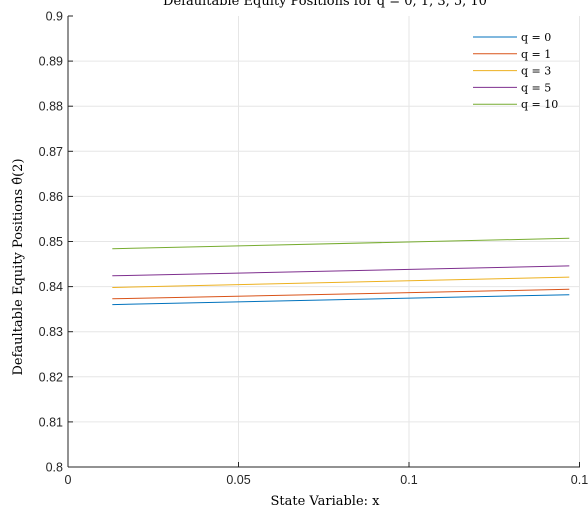 The image size is (588, 510). What do you see at coordinates (54, 468) in the screenshot?
I see `y-tick-label: 0.8` at bounding box center [54, 468].